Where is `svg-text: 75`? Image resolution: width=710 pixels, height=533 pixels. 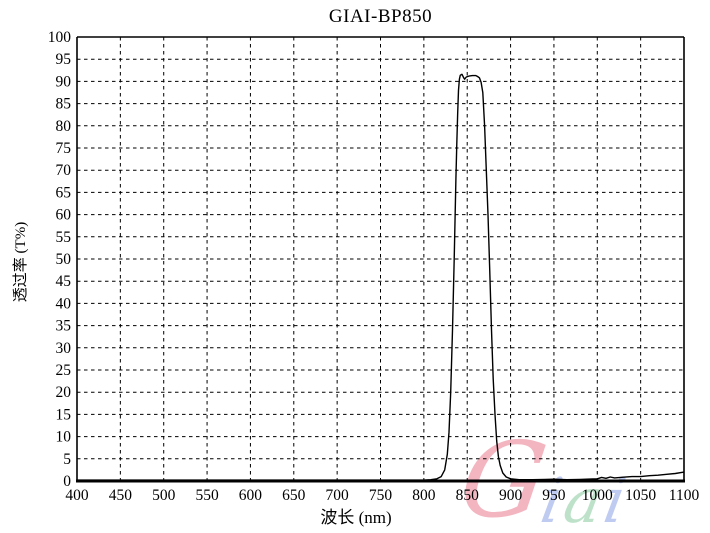 svg-text: 75 is located at coordinates (64, 148).